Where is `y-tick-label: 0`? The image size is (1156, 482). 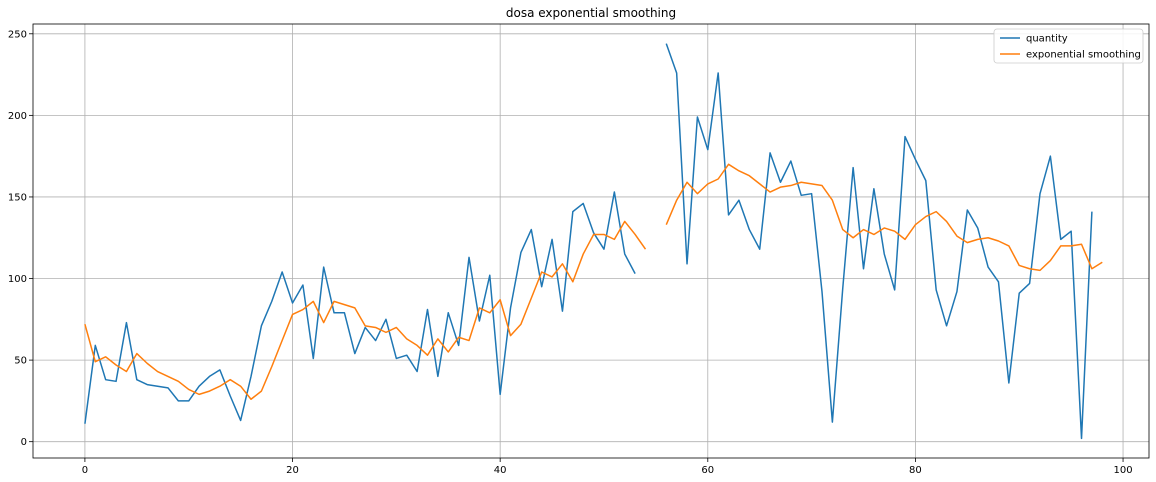 y-tick-label: 0 is located at coordinates (24, 442).